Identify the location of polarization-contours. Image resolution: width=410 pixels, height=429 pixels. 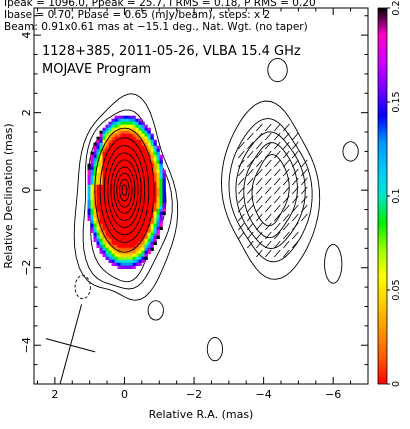
(271, 190).